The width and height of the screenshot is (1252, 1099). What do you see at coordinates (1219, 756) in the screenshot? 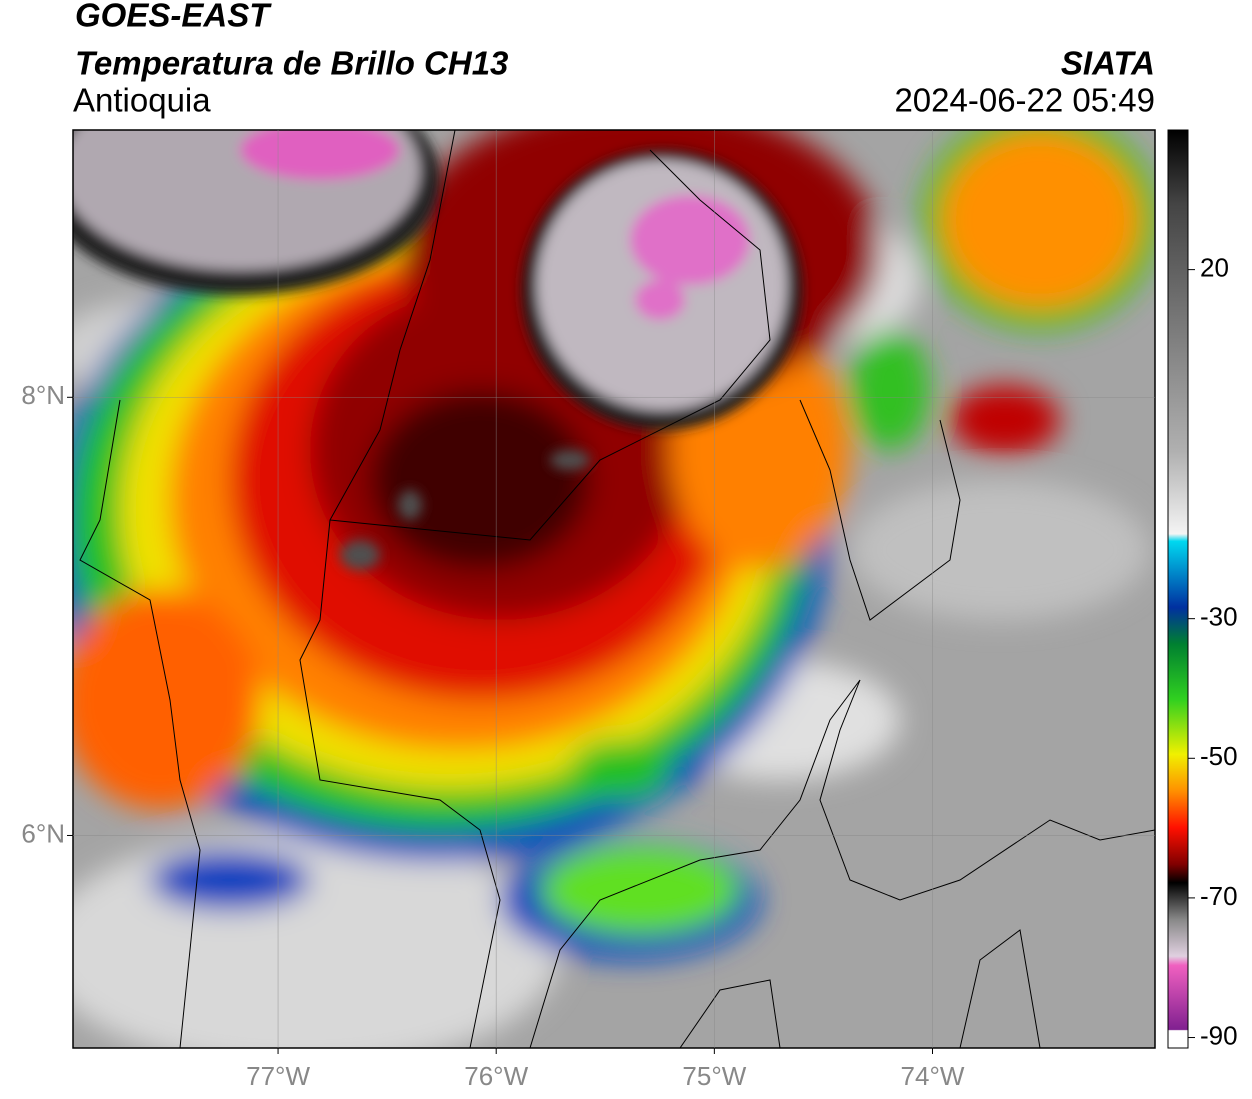
I see `colorbar-tick-label: -50` at bounding box center [1219, 756].